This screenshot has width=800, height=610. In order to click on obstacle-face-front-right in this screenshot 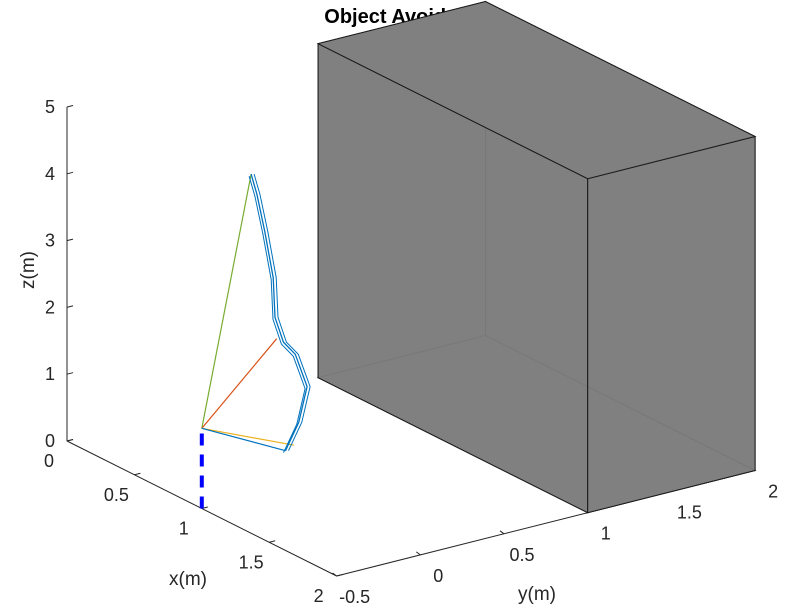, I will do `click(671, 324)`.